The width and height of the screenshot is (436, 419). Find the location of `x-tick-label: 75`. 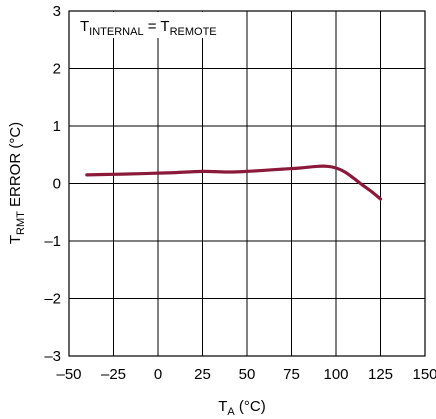

x-tick-label: 75 is located at coordinates (291, 374).